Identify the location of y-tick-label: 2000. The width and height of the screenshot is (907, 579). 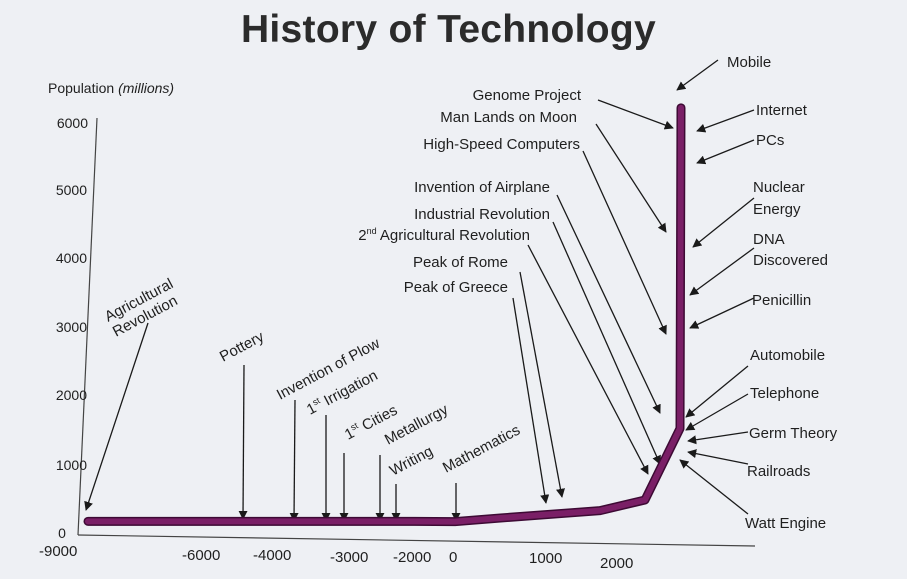
(71, 395).